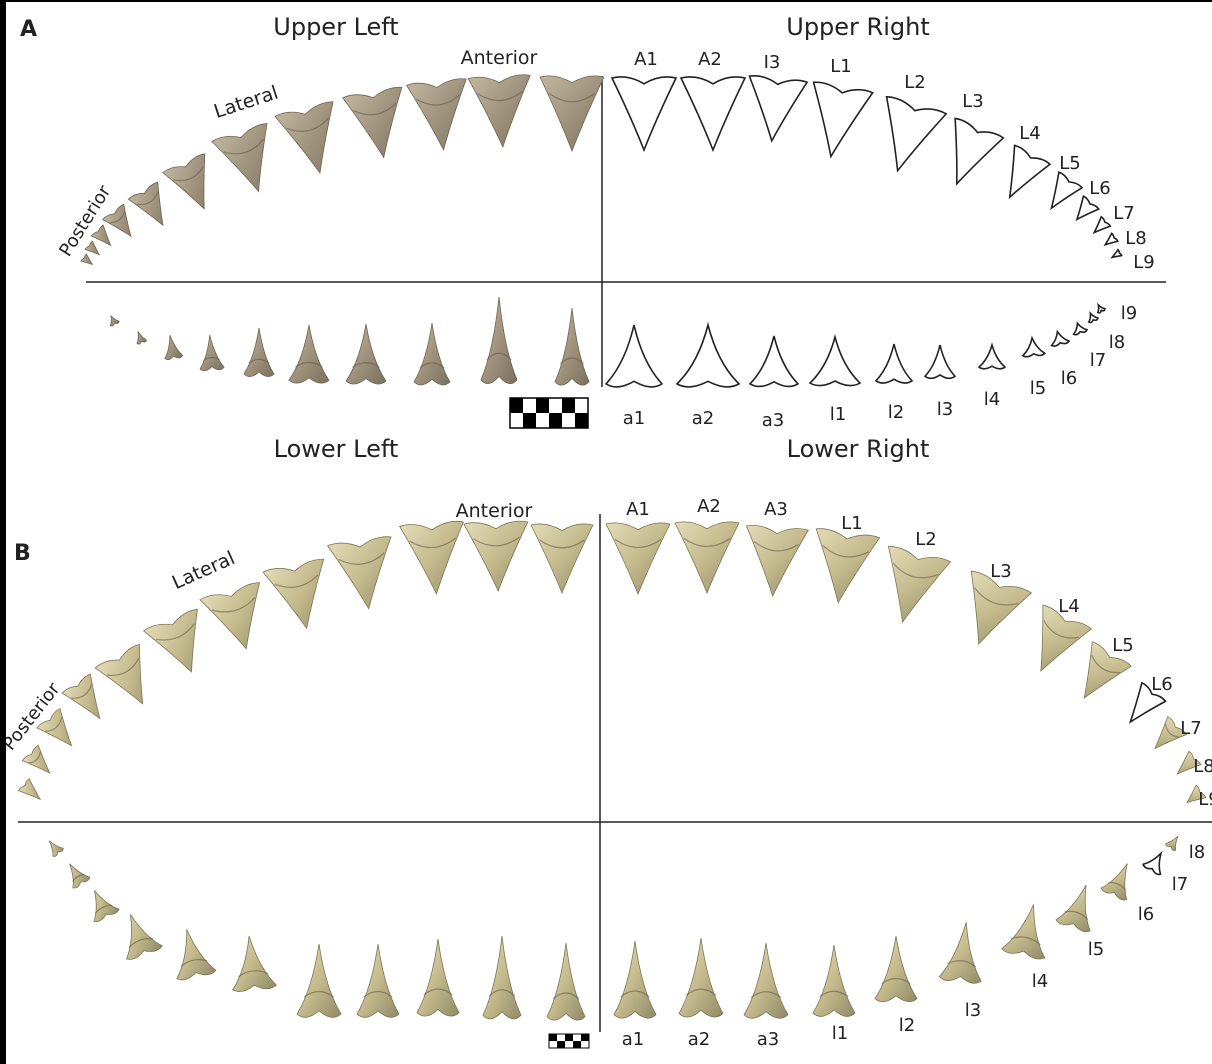 The width and height of the screenshot is (1212, 1064). Describe the element at coordinates (342, 170) in the screenshot. I see `a-upper-left-teeth` at that location.